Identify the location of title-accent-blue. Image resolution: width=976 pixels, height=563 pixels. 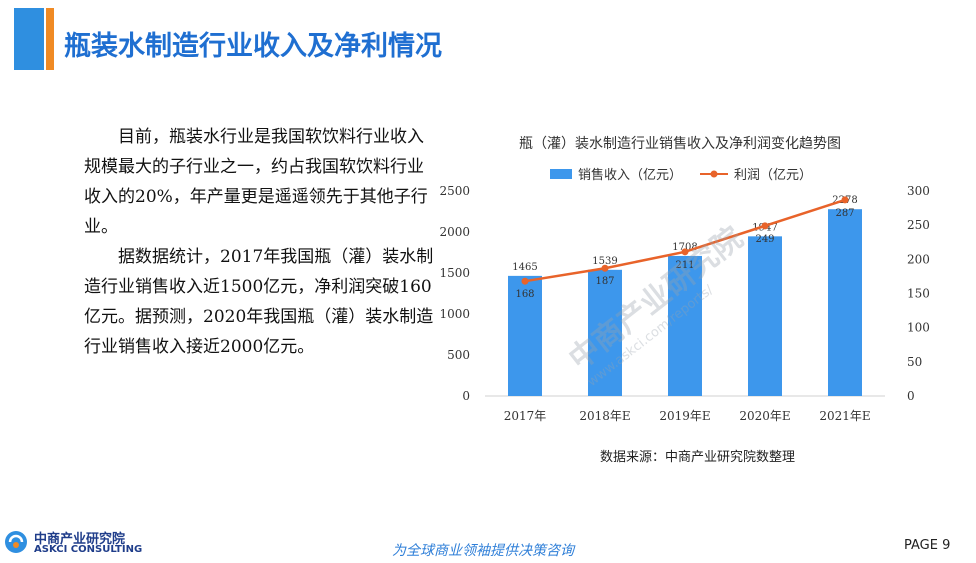
(29, 39).